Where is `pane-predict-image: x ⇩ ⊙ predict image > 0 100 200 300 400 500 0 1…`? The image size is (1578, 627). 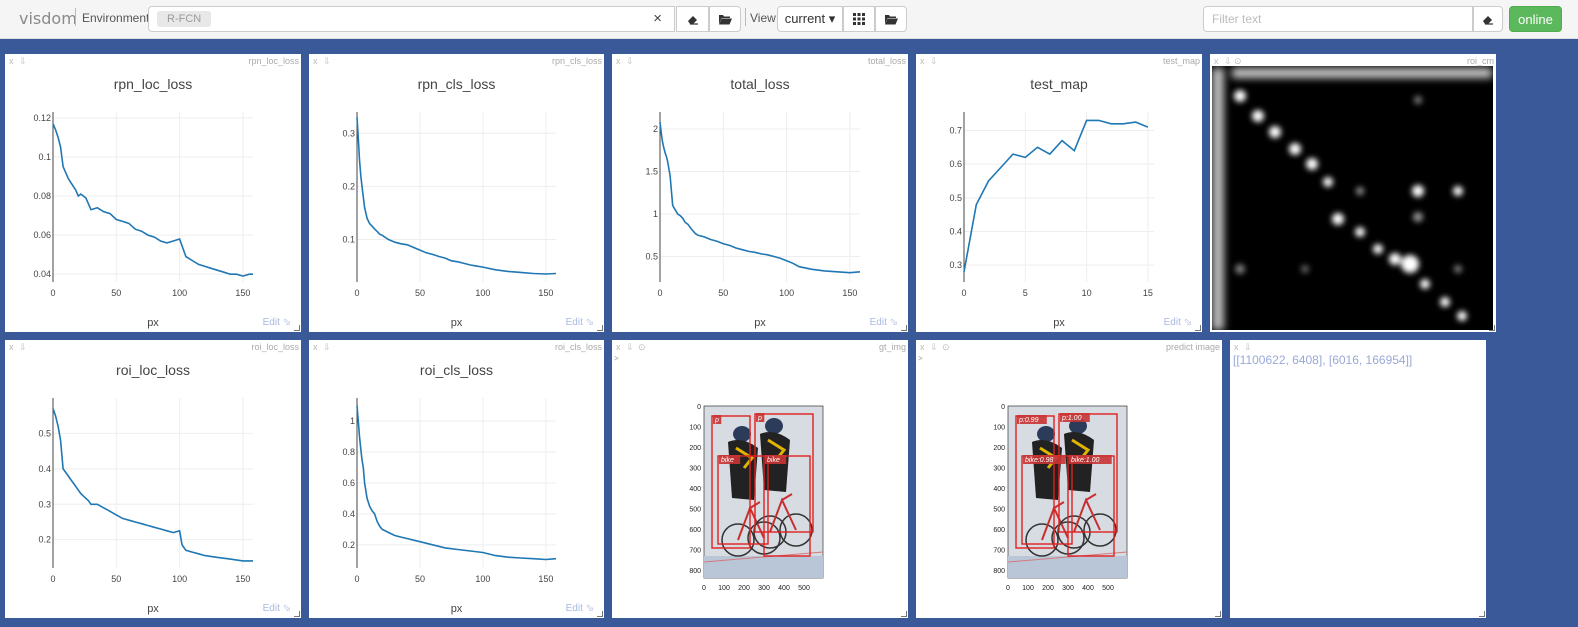 pane-predict-image: x ⇩ ⊙ predict image > 0 100 200 300 400 500 0 1… is located at coordinates (1069, 479).